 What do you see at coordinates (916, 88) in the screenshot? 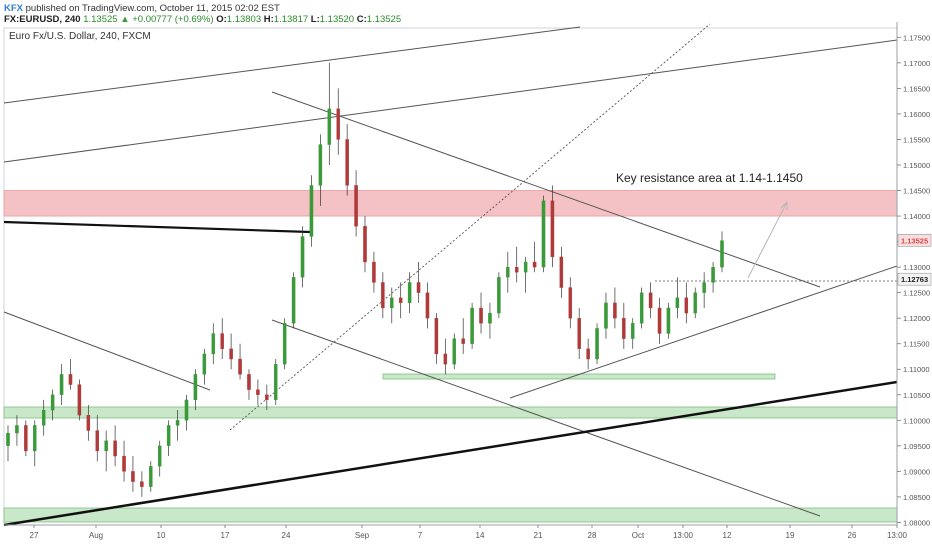
I see `y-tick-label: 1.16500` at bounding box center [916, 88].